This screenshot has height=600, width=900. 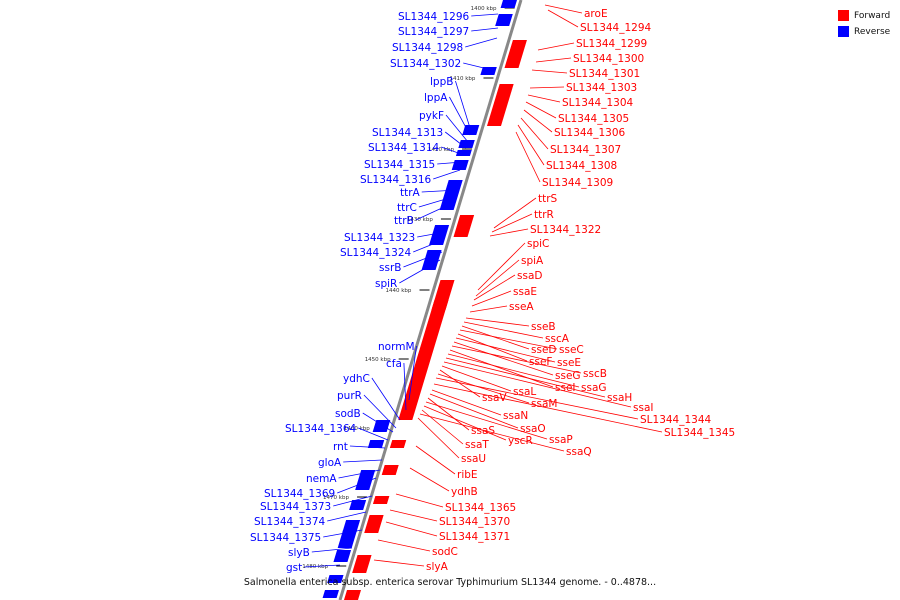 I want to click on reverse-gene-label: SL1344_1302, so click(x=425, y=64).